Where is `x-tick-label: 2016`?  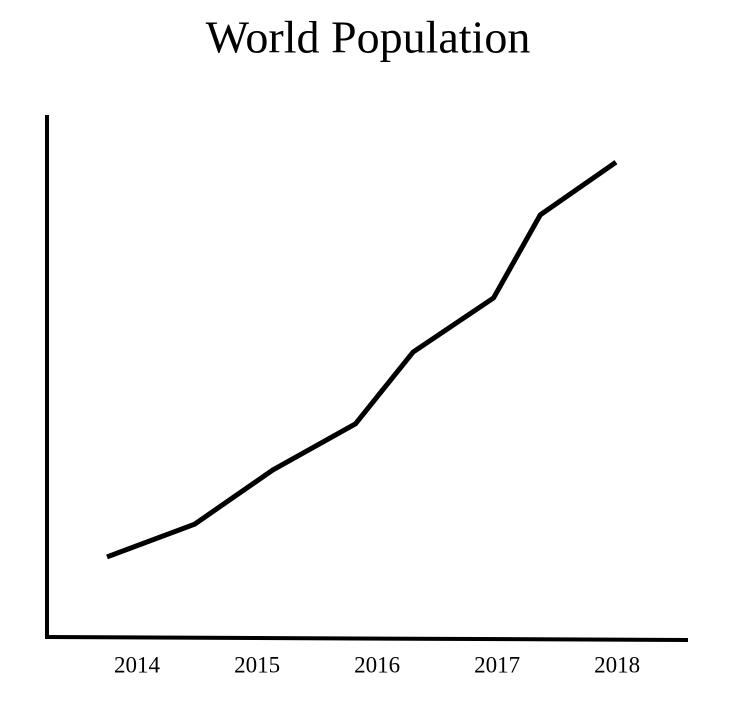
x-tick-label: 2016 is located at coordinates (377, 664).